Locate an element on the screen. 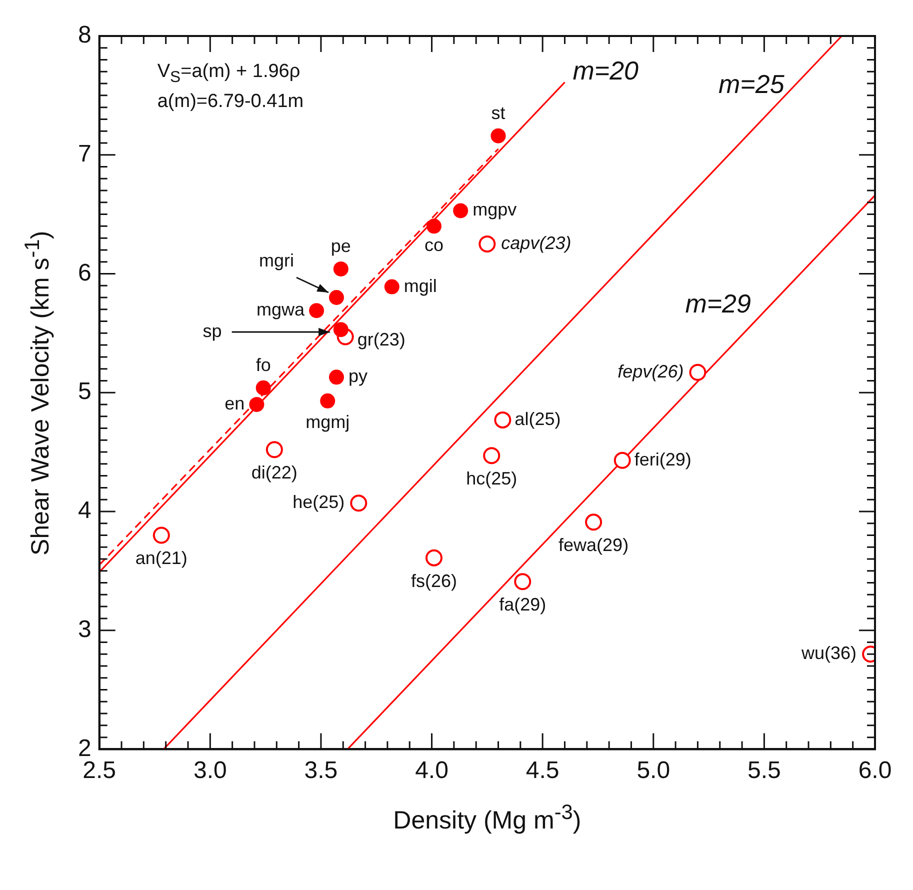 This screenshot has width=913, height=890. series-label: m=29 is located at coordinates (718, 303).